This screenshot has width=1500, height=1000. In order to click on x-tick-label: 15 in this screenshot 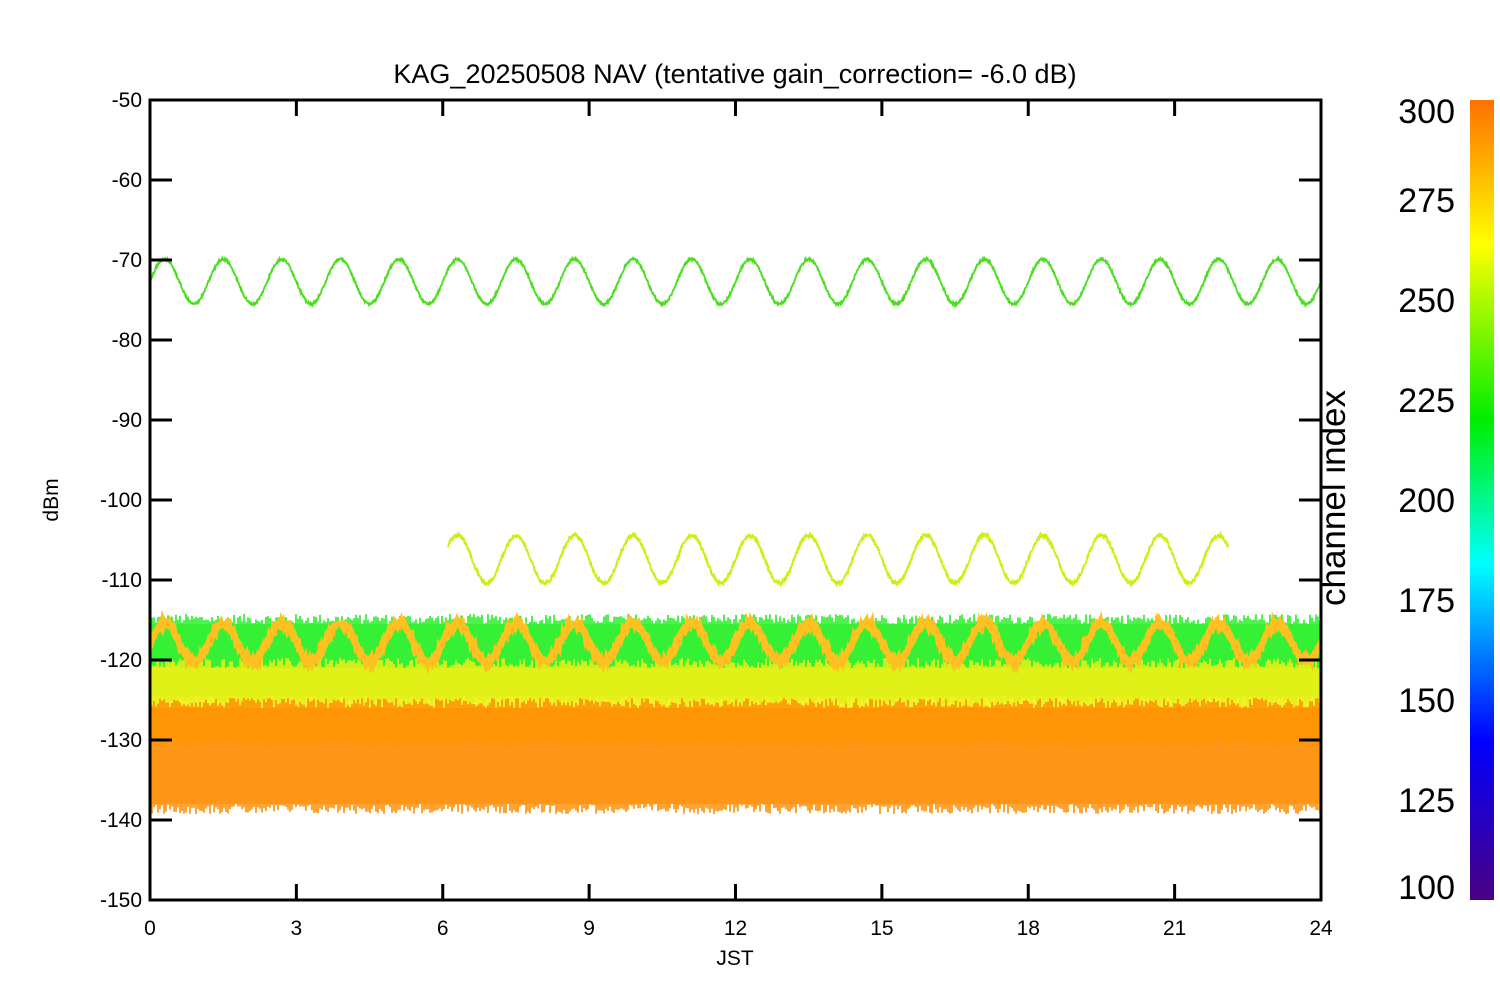, I will do `click(881, 928)`.